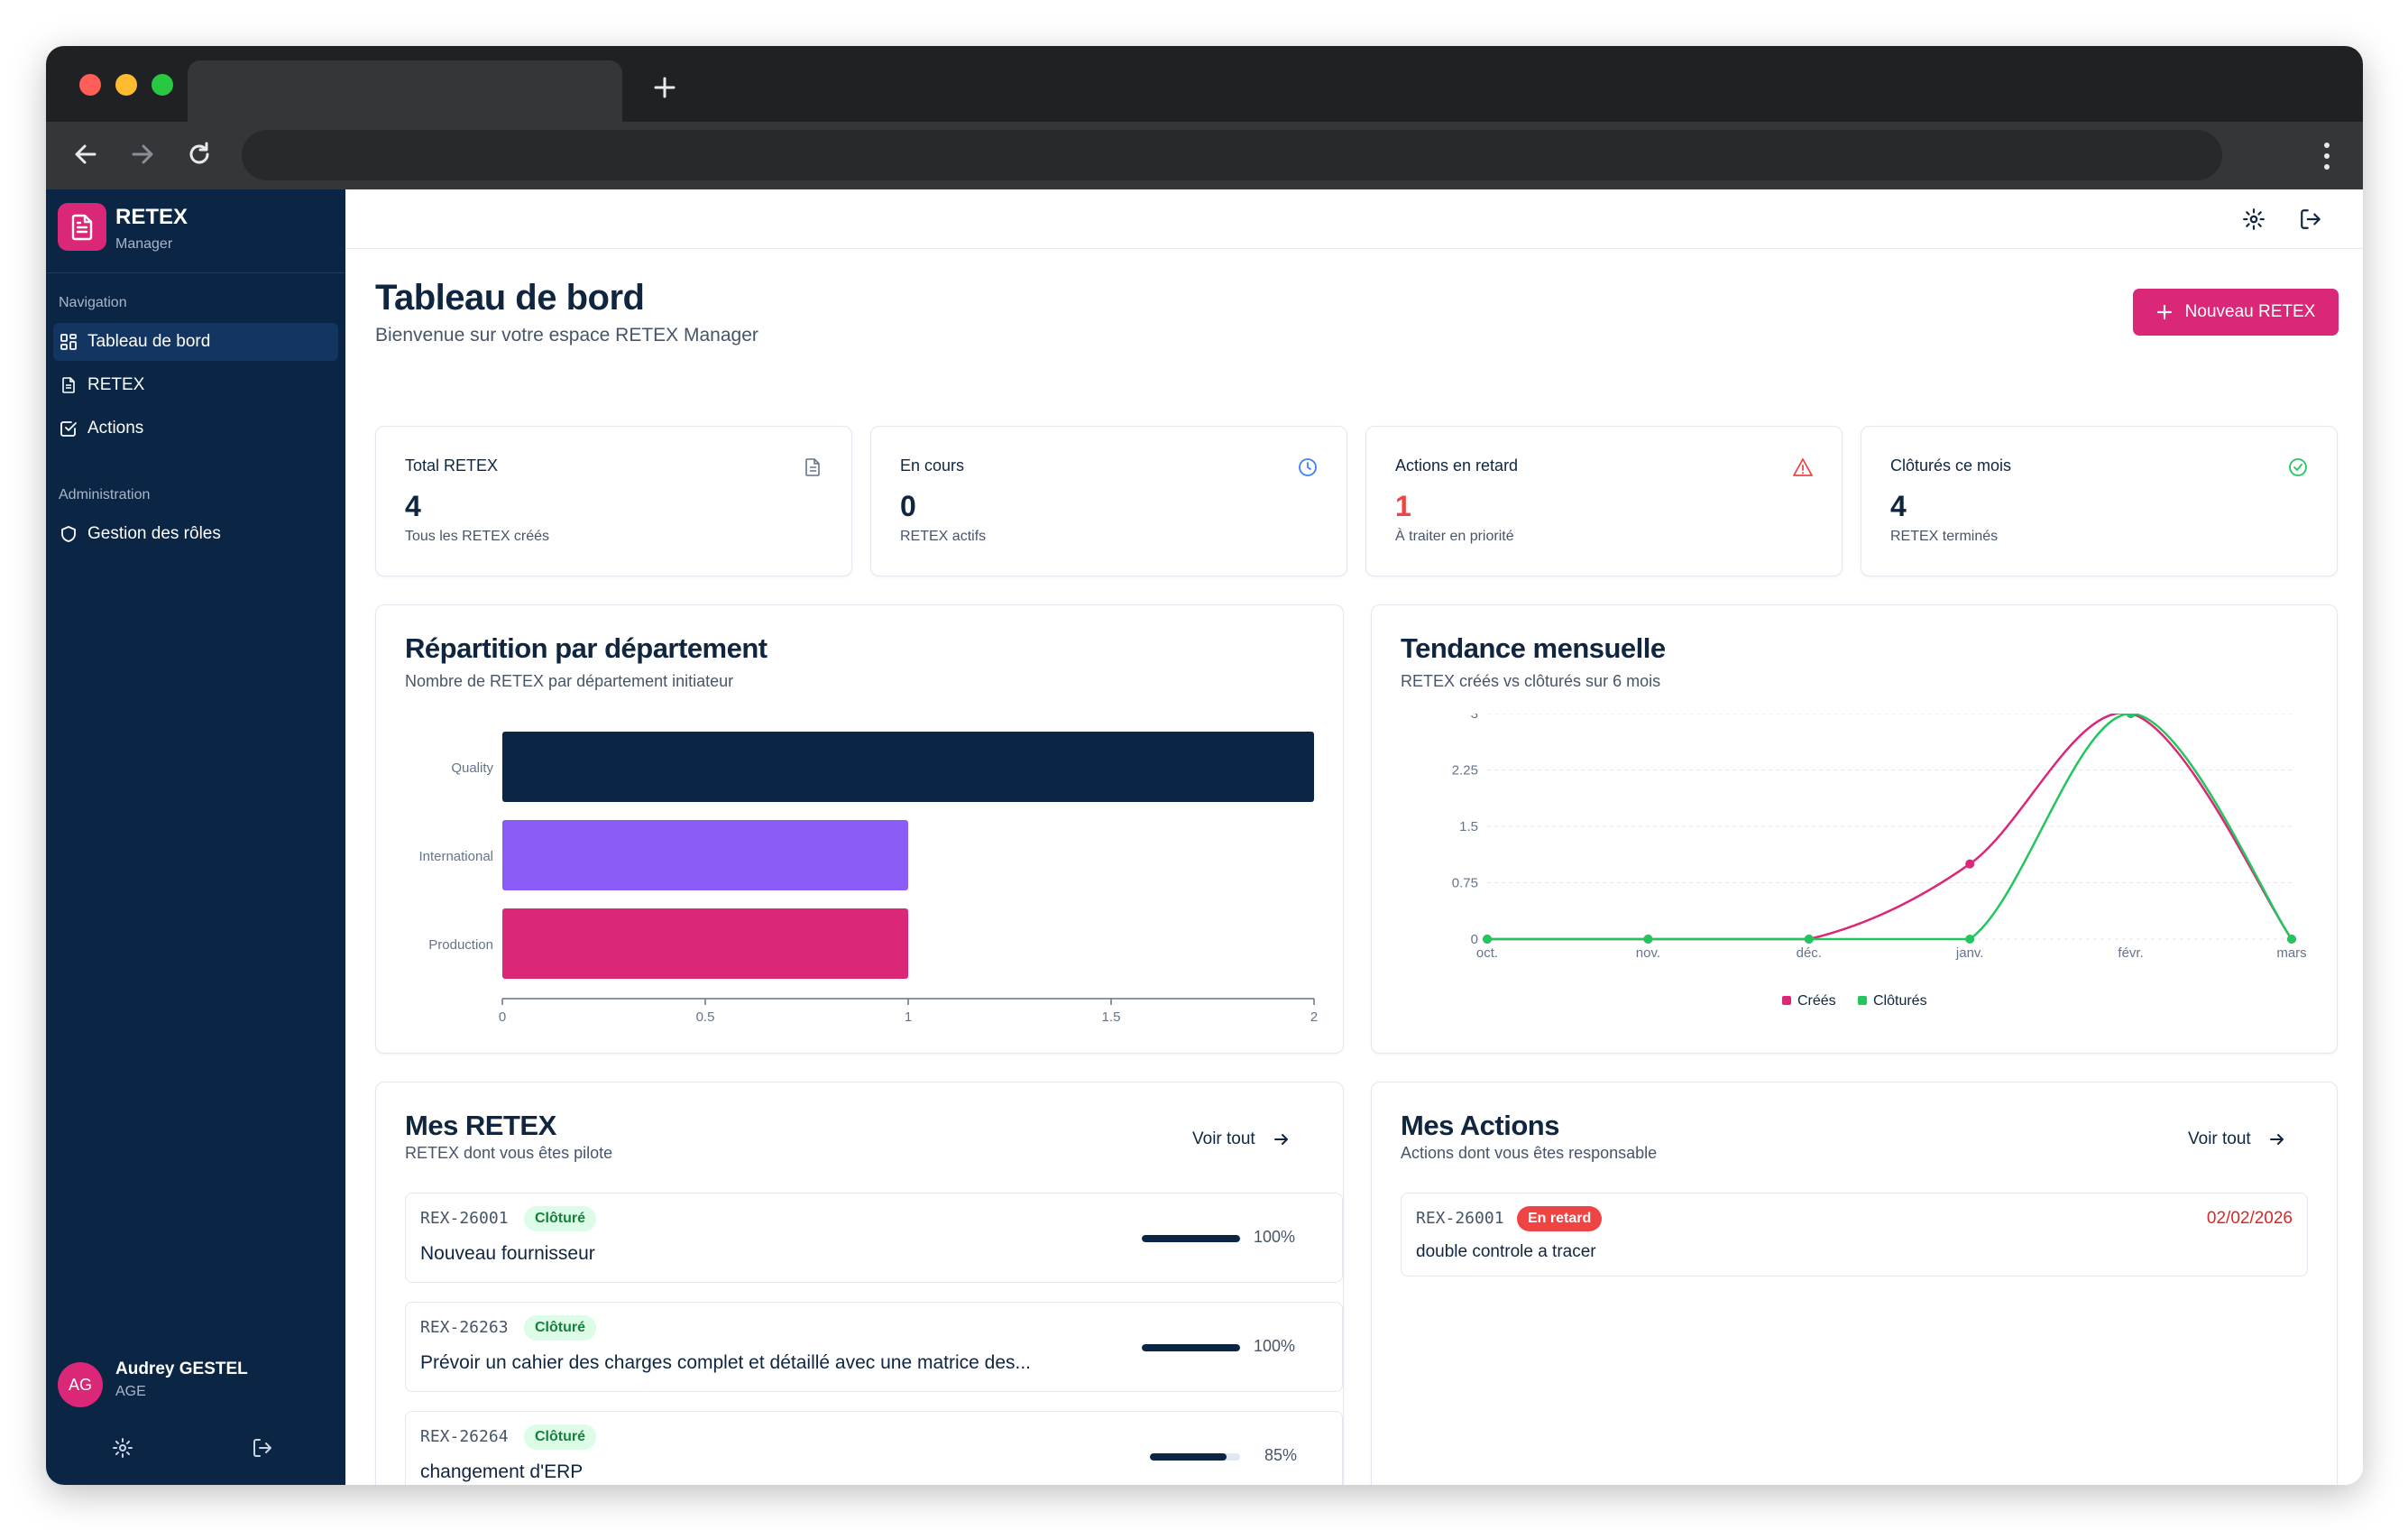 The height and width of the screenshot is (1530, 2408). I want to click on status-badge: En retard, so click(1560, 1219).